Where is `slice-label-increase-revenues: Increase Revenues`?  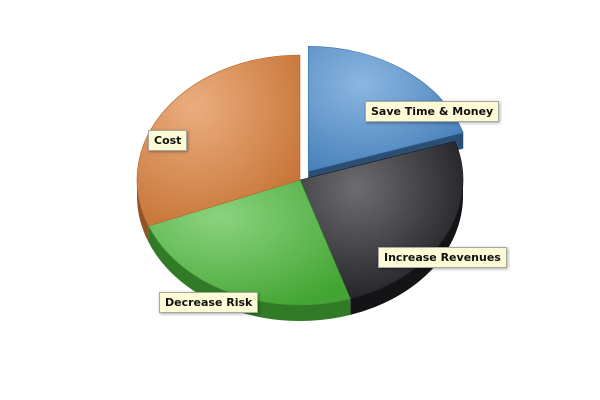
slice-label-increase-revenues: Increase Revenues is located at coordinates (442, 257).